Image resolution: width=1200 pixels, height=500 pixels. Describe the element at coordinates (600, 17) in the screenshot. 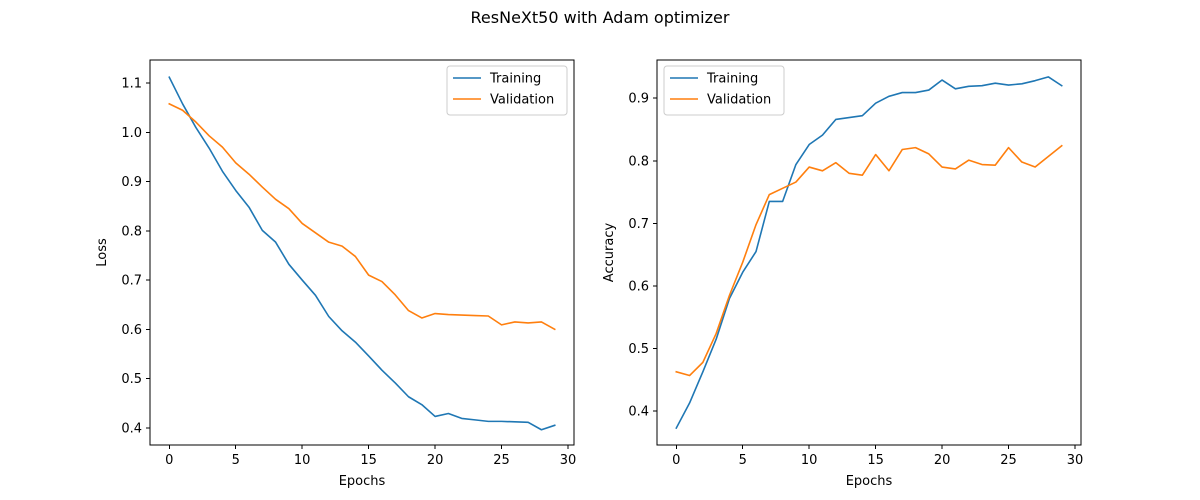

I see `figure-title: ResNeXt50 with Adam optimizer` at that location.